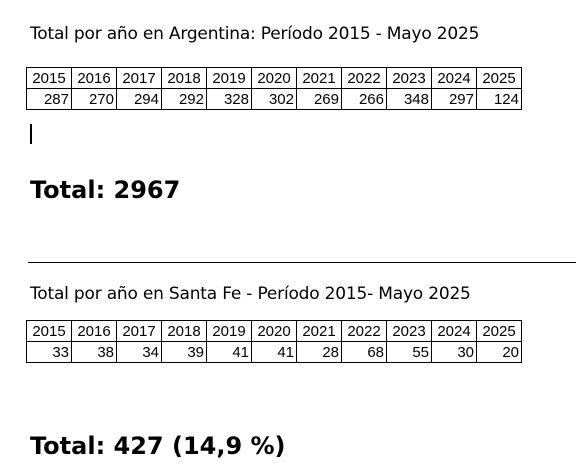  What do you see at coordinates (139, 99) in the screenshot?
I see `value-cell: 294` at bounding box center [139, 99].